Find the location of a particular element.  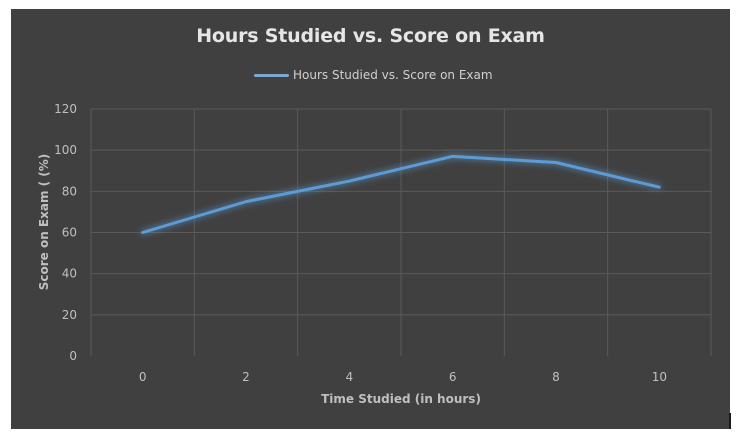

legend: Hours Studied vs. Score on Exam is located at coordinates (373, 75).